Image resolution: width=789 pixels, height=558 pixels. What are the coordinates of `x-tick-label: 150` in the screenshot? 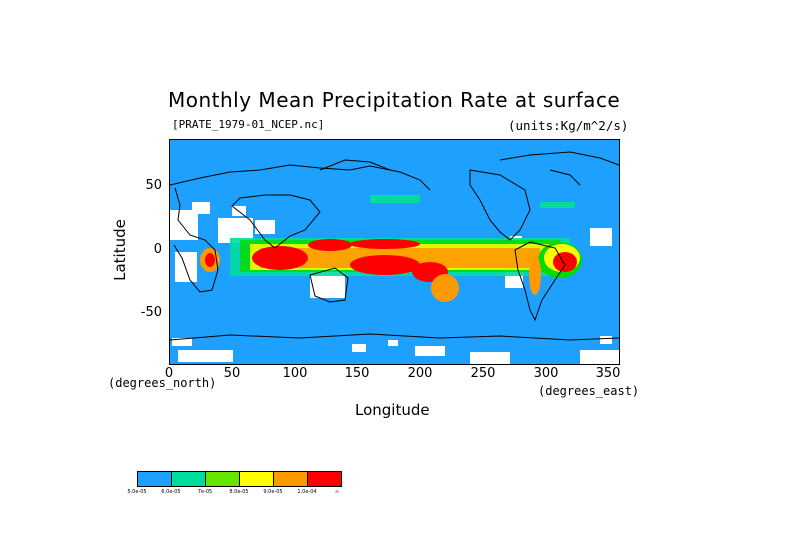 It's located at (357, 373).